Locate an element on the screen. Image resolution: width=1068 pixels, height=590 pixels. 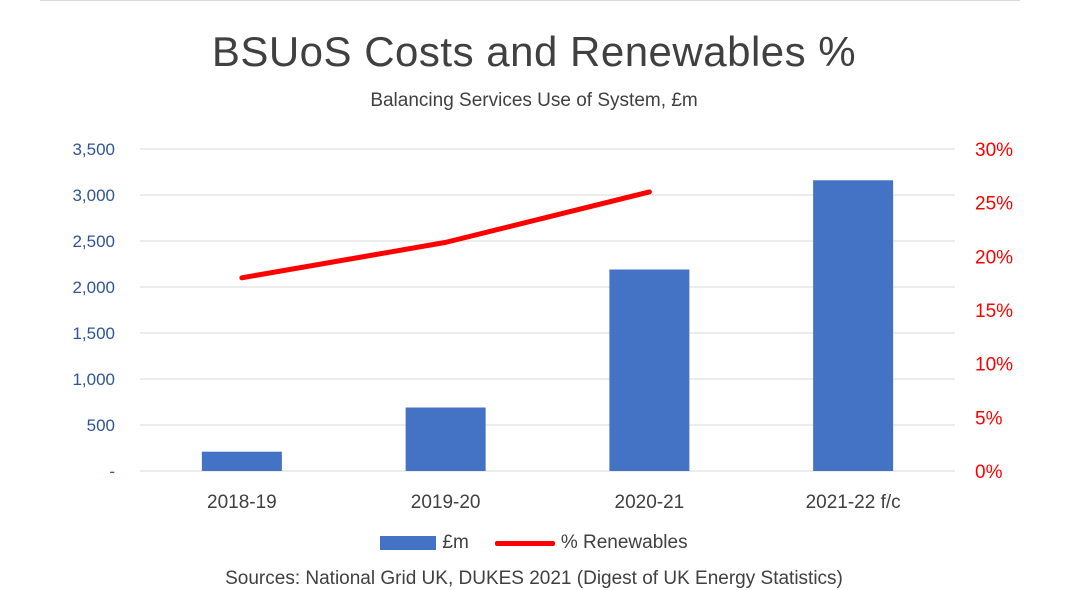
y-right-tick-label: 5% is located at coordinates (989, 418).